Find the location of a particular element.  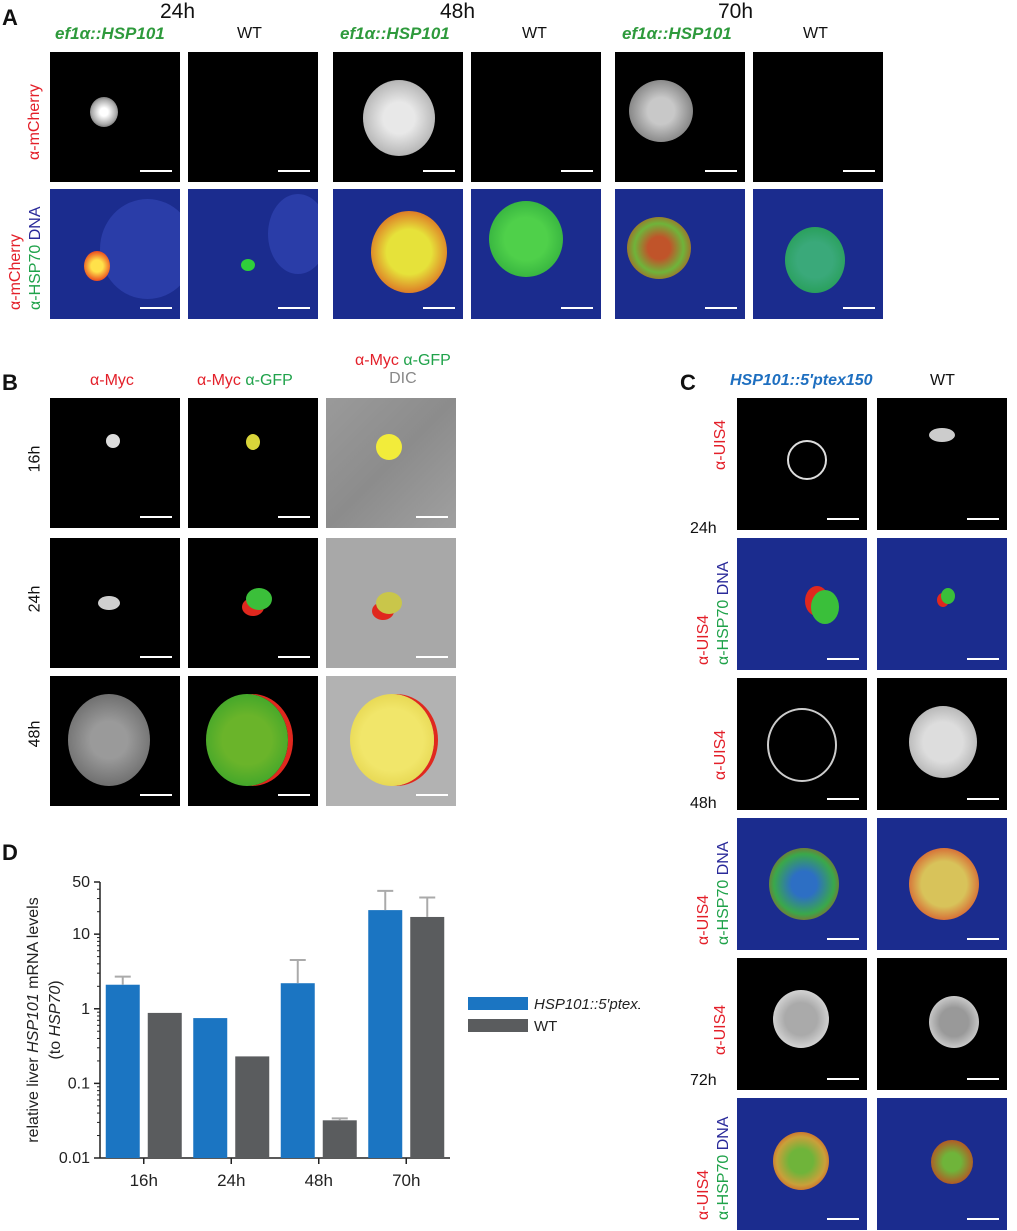

c-img-uis4-48h-wt is located at coordinates (942, 744).